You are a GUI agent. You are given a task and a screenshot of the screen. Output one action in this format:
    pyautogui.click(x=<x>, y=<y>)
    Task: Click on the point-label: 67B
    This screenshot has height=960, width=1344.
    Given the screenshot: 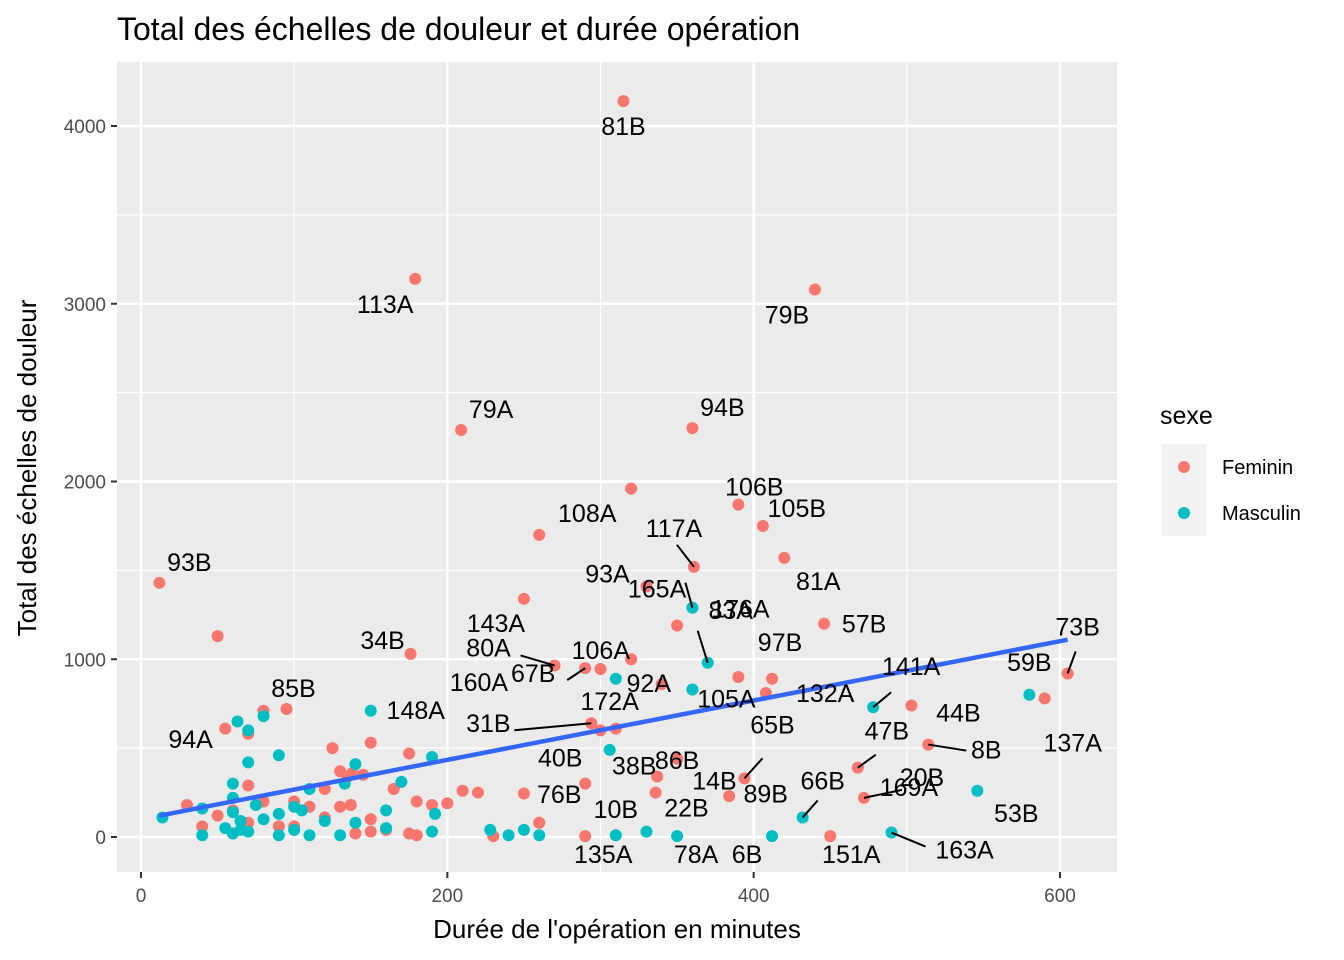 What is the action you would take?
    pyautogui.click(x=533, y=674)
    